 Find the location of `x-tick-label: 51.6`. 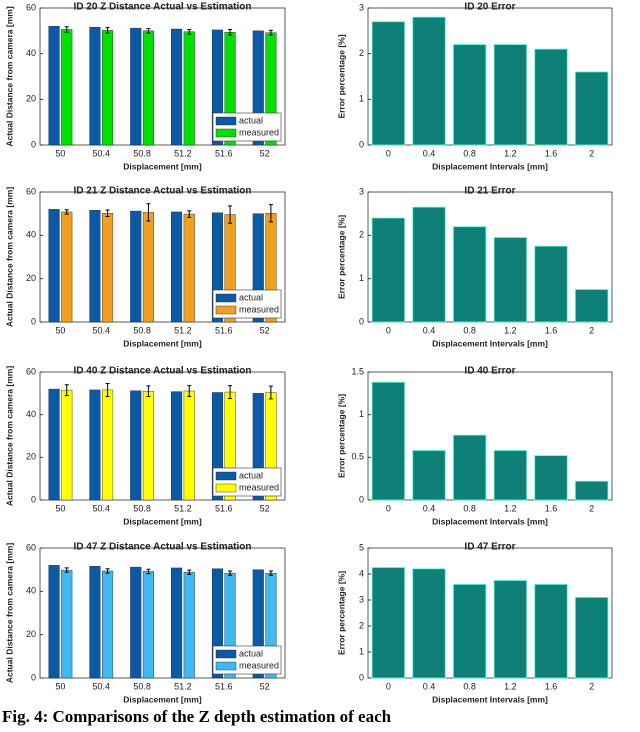

x-tick-label: 51.6 is located at coordinates (224, 686).